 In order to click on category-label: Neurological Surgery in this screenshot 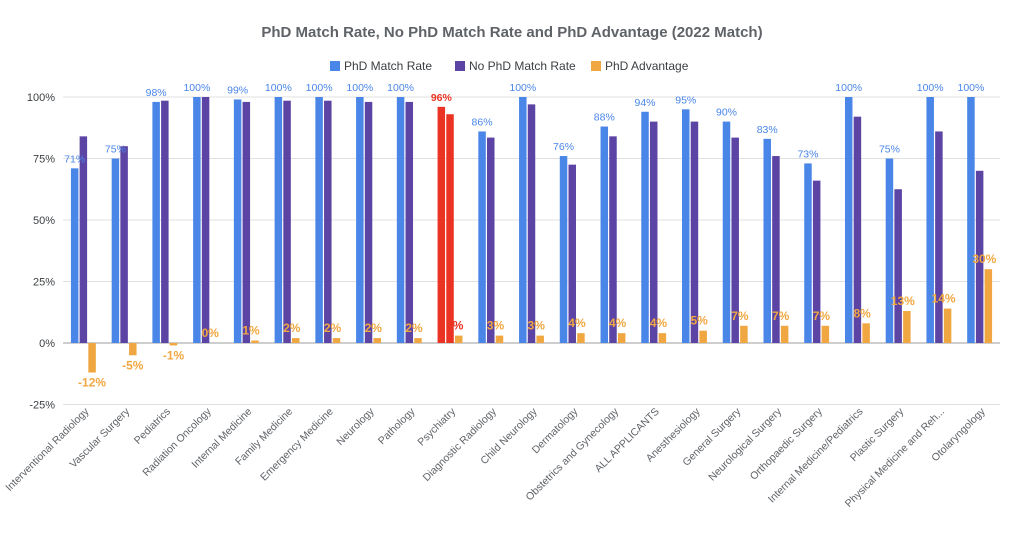, I will do `click(745, 444)`.